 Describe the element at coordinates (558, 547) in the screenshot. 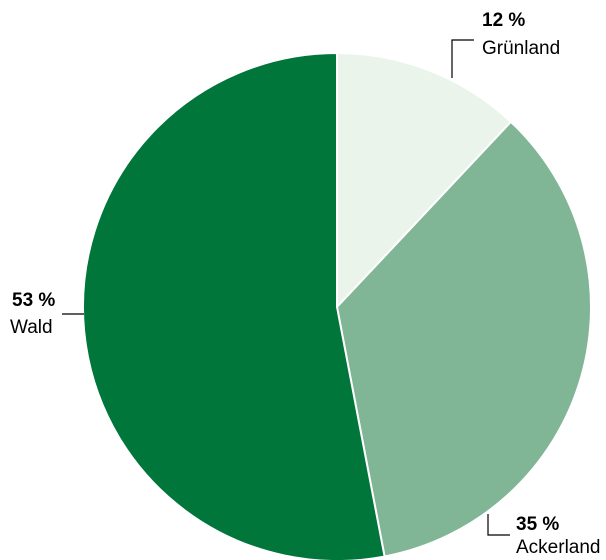

I see `slice-name-ackerland: Ackerland` at that location.